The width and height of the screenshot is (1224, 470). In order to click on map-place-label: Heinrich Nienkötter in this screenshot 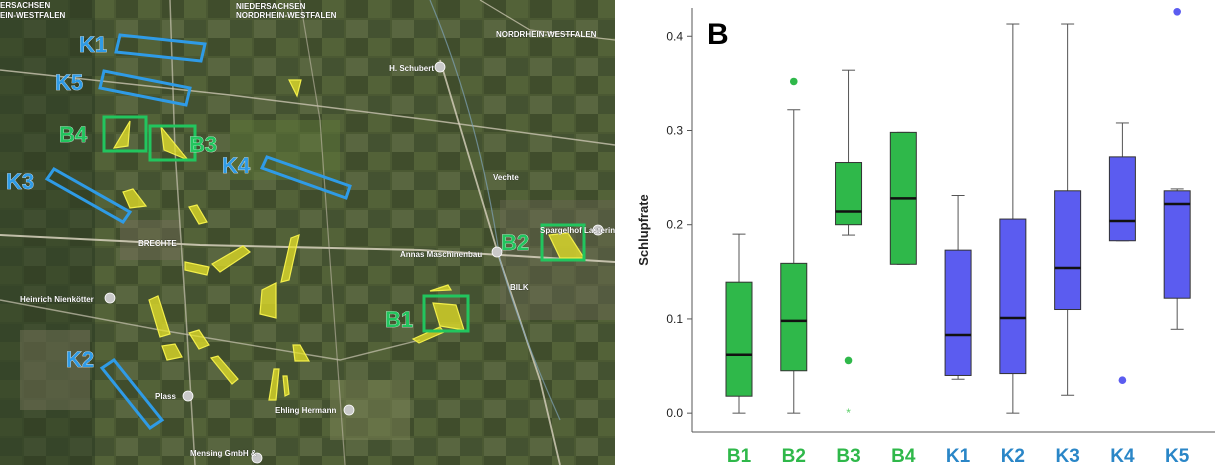, I will do `click(57, 299)`.